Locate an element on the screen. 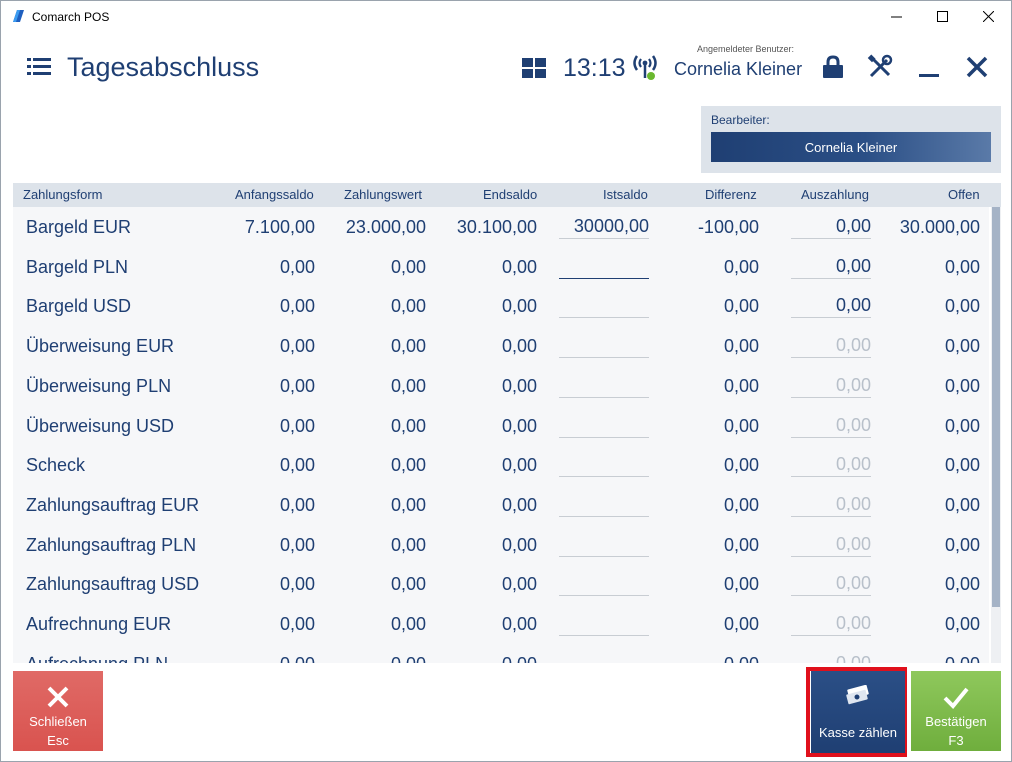 This screenshot has height=762, width=1012. scrollbar-thumb is located at coordinates (996, 407).